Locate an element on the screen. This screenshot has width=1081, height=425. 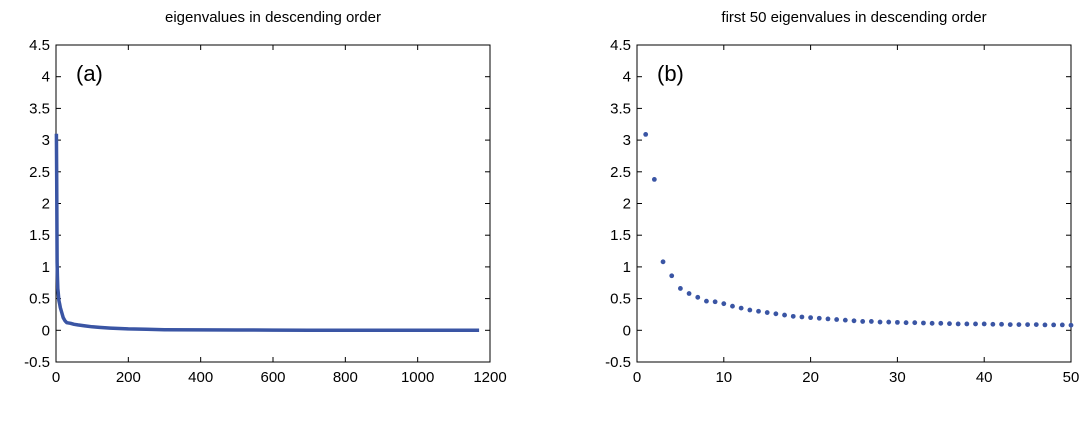
x-tick-label: 400 is located at coordinates (200, 377).